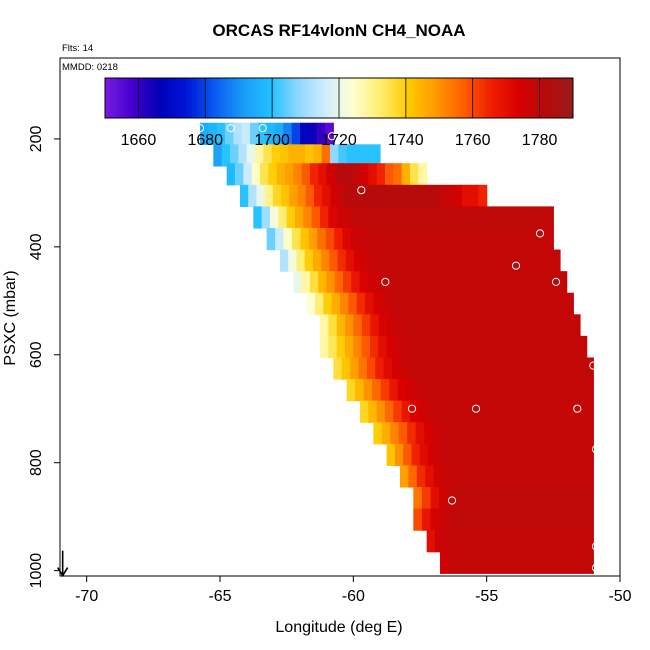 The height and width of the screenshot is (650, 650). Describe the element at coordinates (44, 356) in the screenshot. I see `y-axis: 200 400 600 800 1000` at that location.